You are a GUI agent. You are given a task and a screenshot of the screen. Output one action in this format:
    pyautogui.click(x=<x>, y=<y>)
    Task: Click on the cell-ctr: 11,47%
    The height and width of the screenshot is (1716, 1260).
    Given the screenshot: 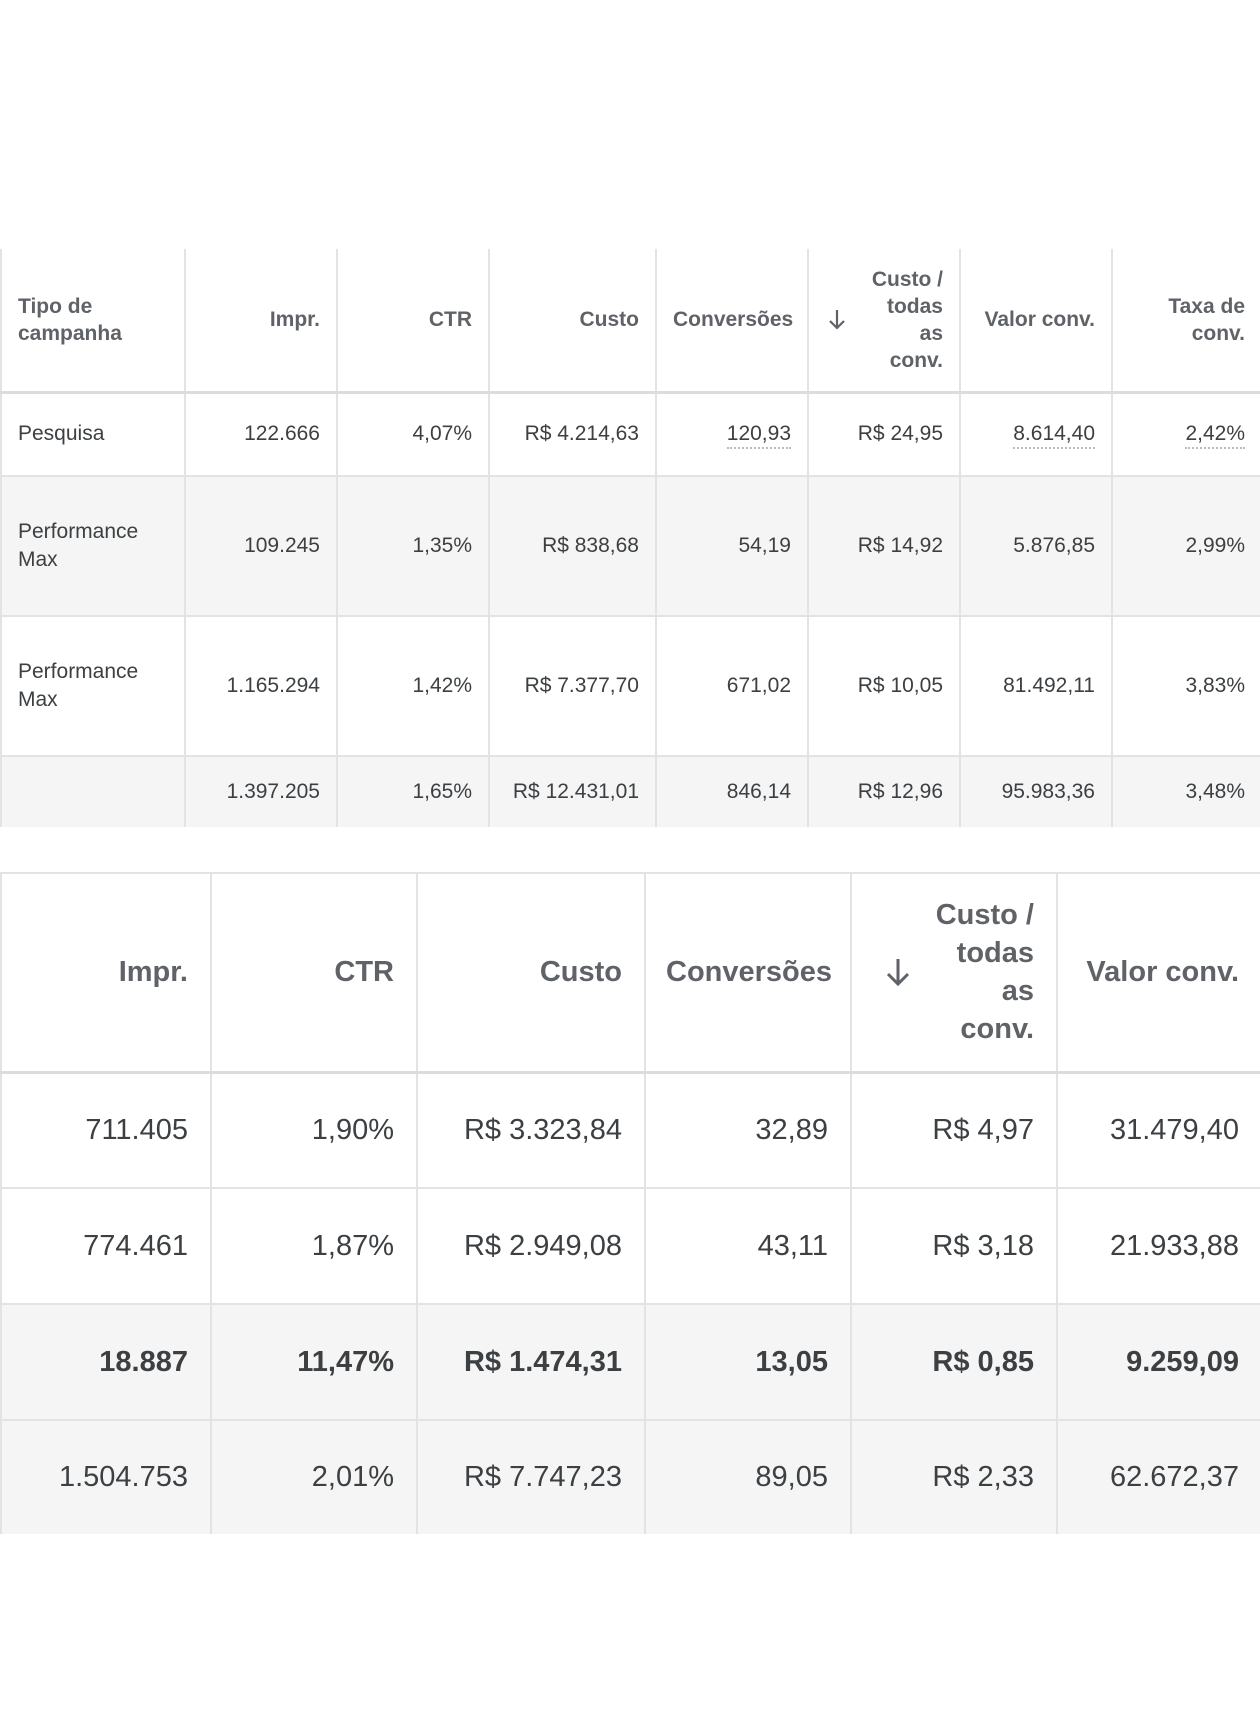 What is the action you would take?
    pyautogui.click(x=313, y=1362)
    